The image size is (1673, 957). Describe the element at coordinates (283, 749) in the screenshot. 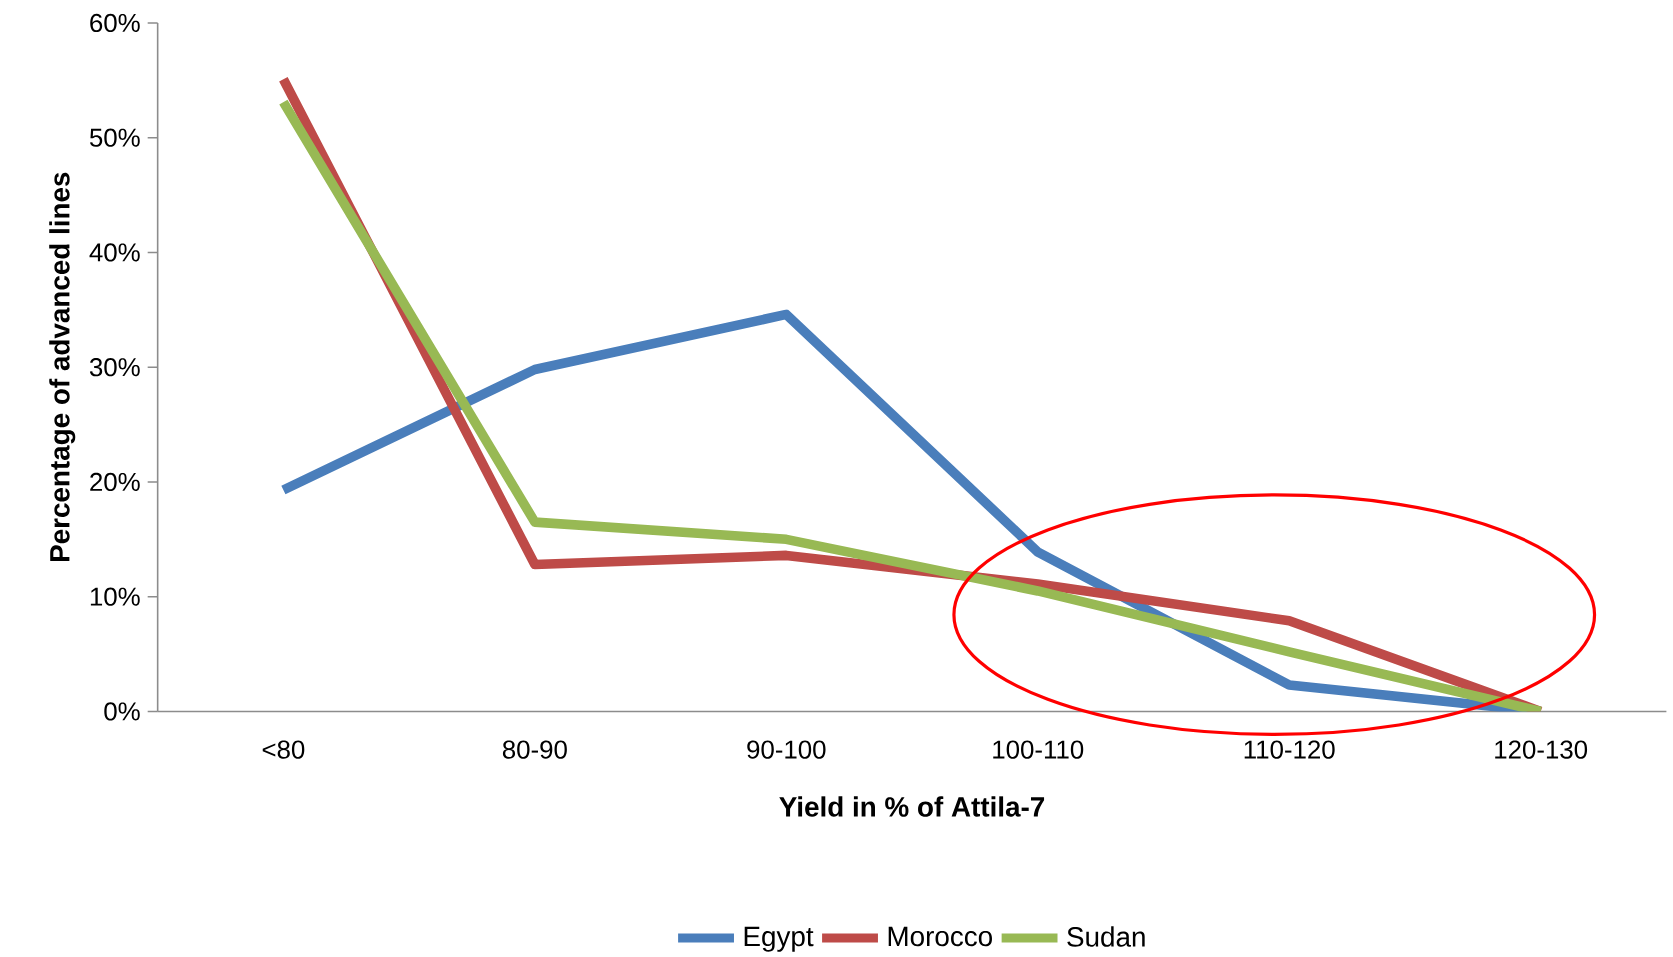

I see `x-tick-label: <80` at that location.